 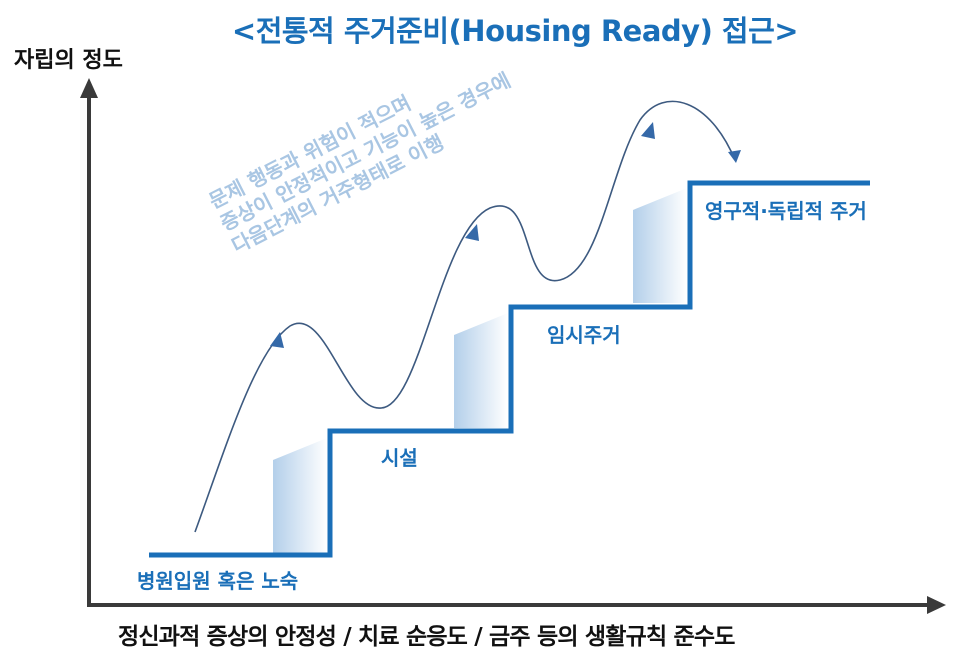 What do you see at coordinates (516, 605) in the screenshot?
I see `x-axis` at bounding box center [516, 605].